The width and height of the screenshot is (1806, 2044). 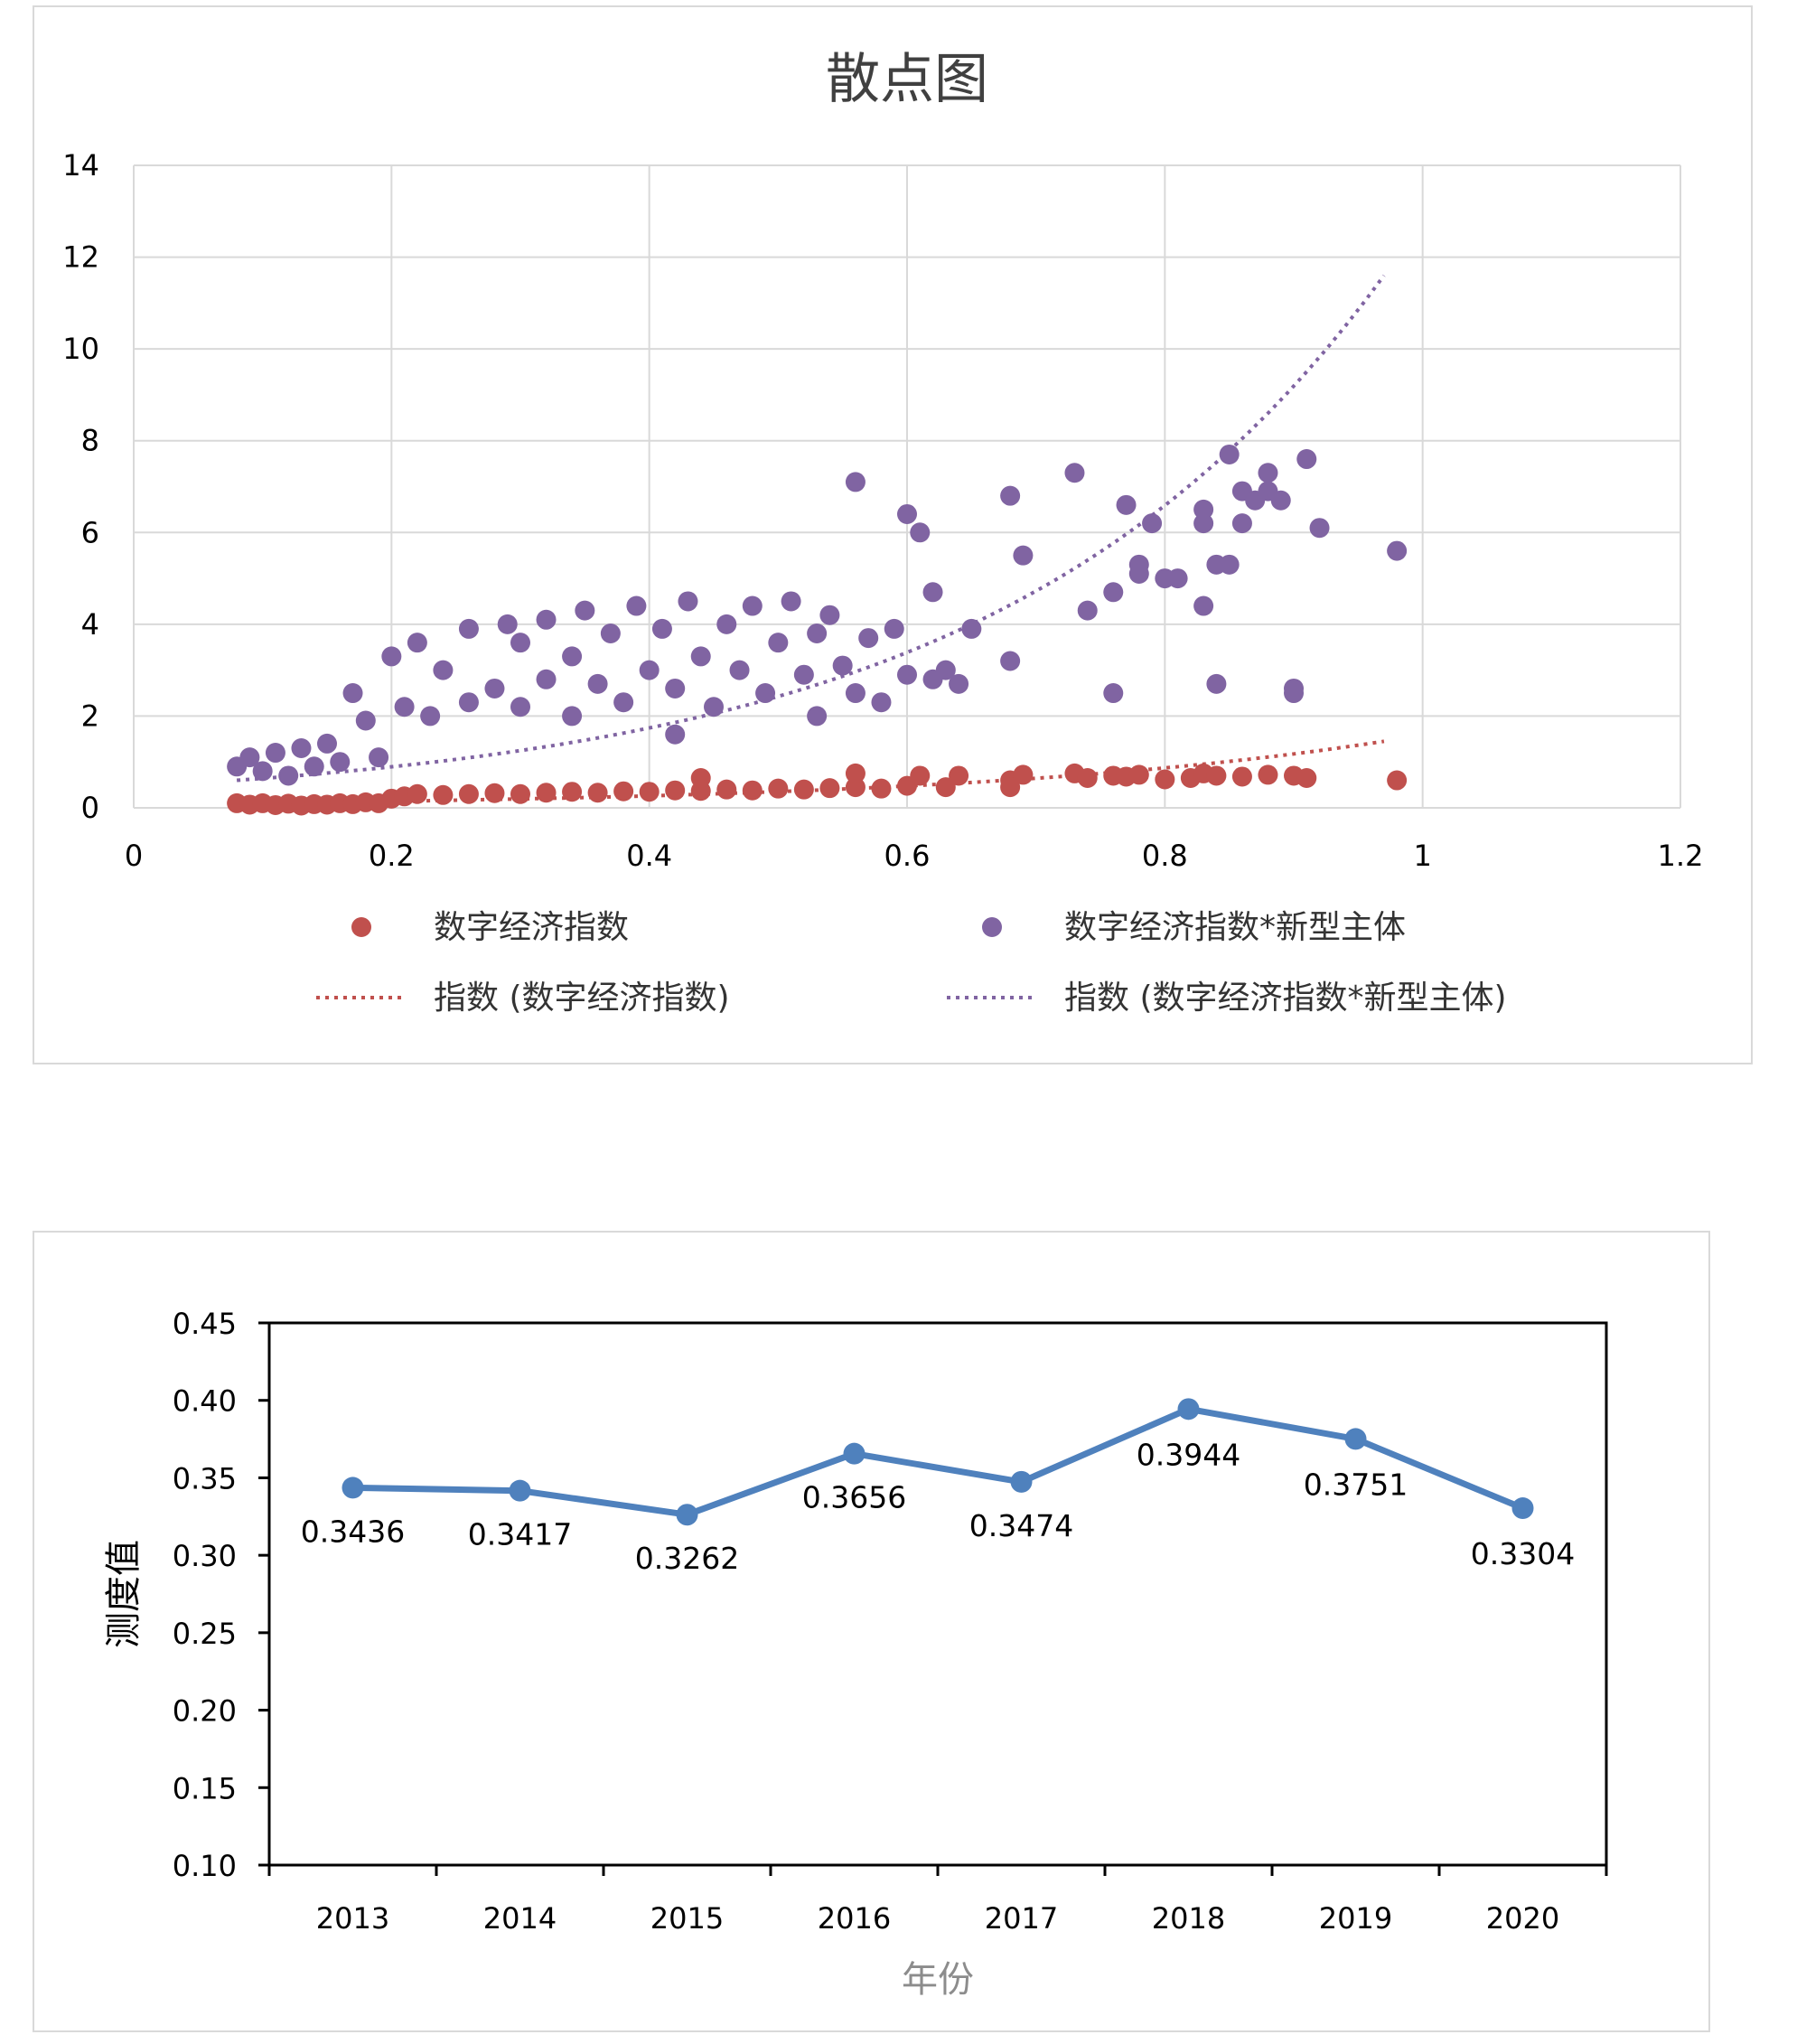 What do you see at coordinates (1021, 1919) in the screenshot?
I see `x-tick-label: 2017` at bounding box center [1021, 1919].